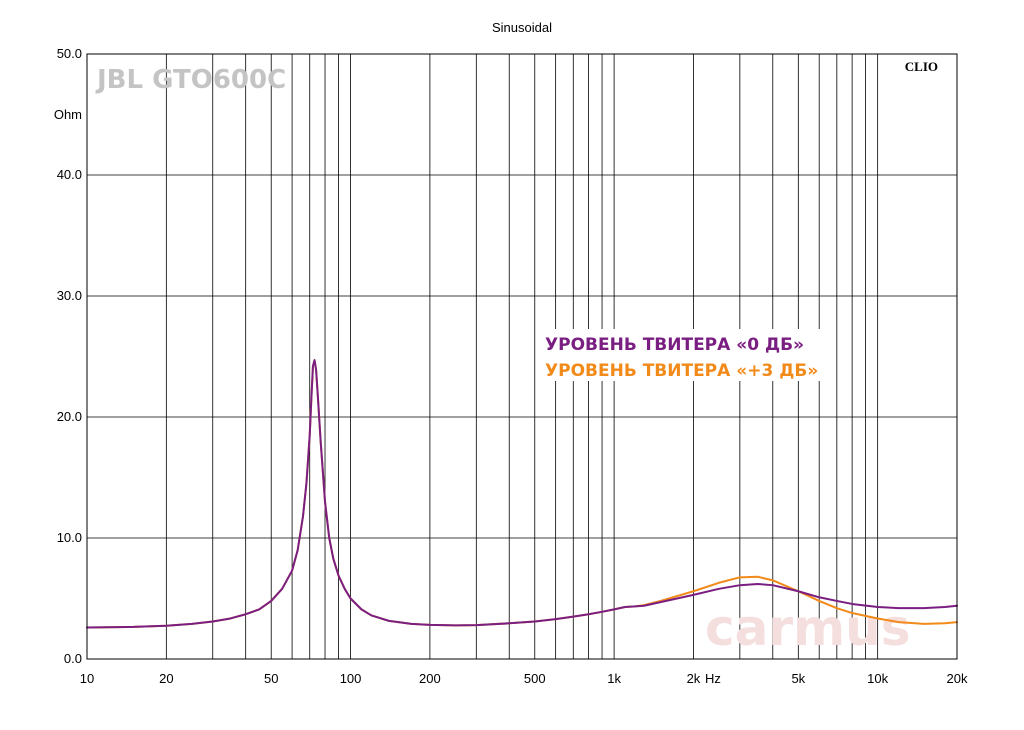 The image size is (1024, 730). Describe the element at coordinates (430, 678) in the screenshot. I see `x-tick-label: 200` at that location.